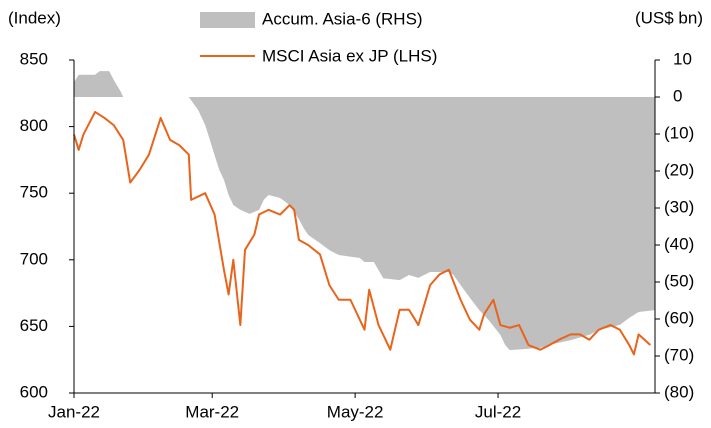  Describe the element at coordinates (682, 58) in the screenshot. I see `y2-tick-label: 10` at that location.